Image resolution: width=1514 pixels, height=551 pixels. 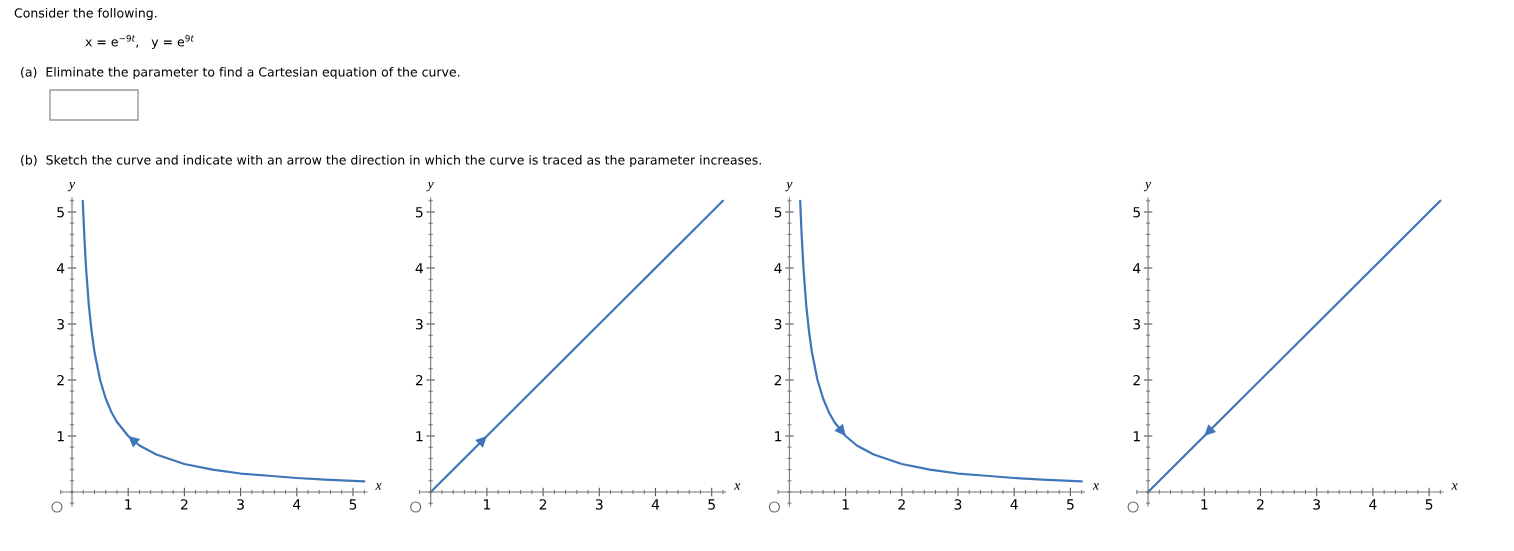 What do you see at coordinates (240, 73) in the screenshot?
I see `text: (a) Eliminate the parameter to find a Cartesian equation of the curve.` at bounding box center [240, 73].